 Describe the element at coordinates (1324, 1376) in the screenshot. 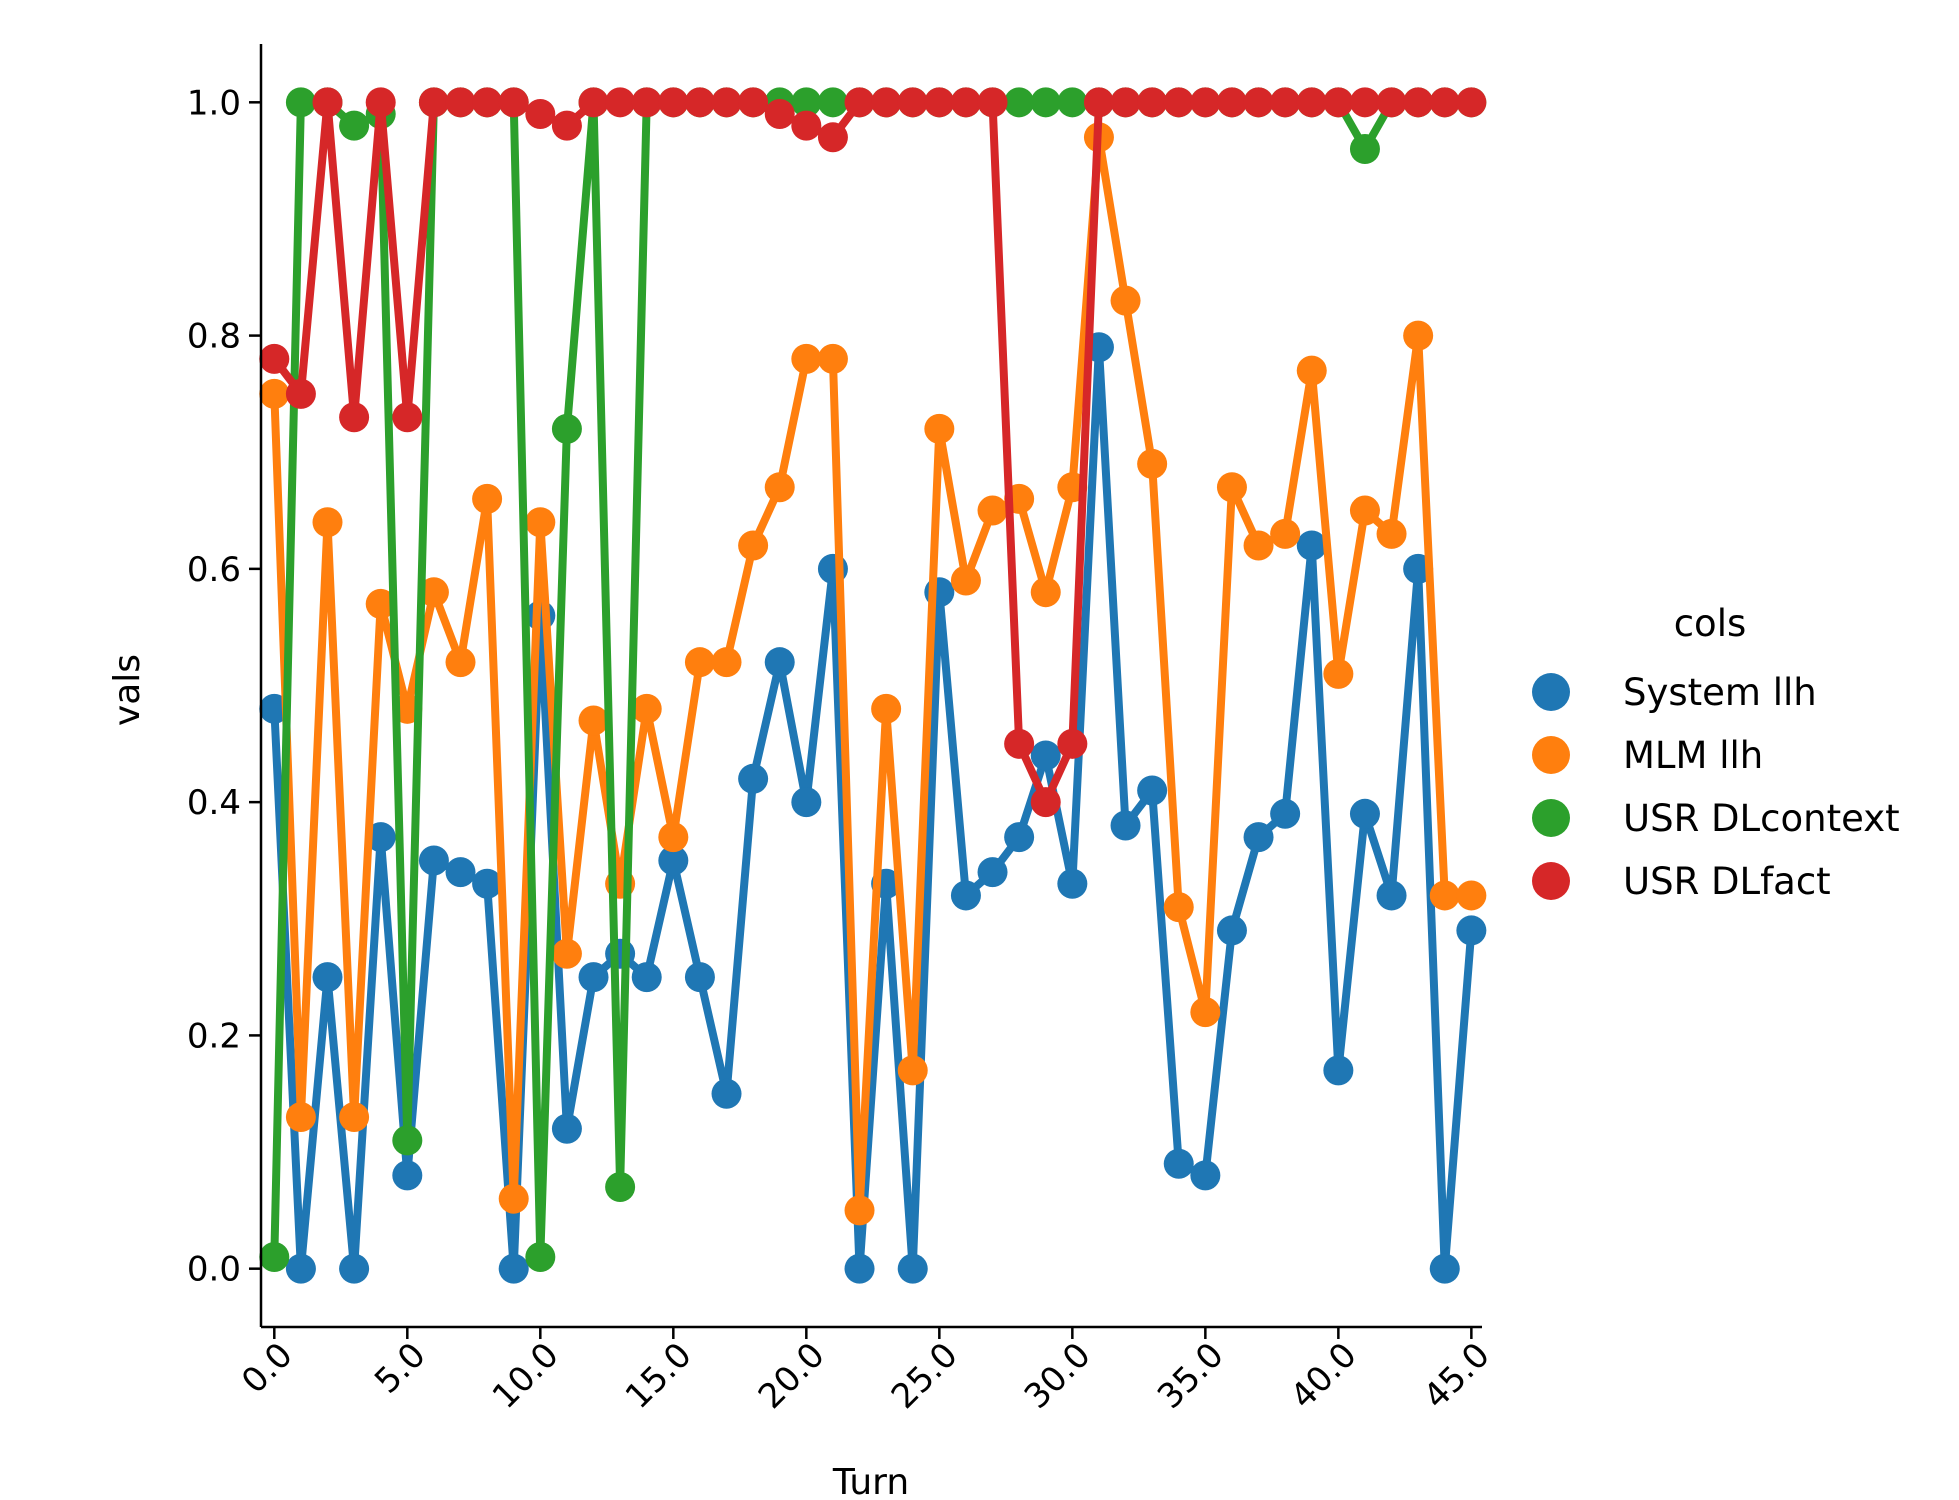

I see `x-tick-label: 40.0` at that location.